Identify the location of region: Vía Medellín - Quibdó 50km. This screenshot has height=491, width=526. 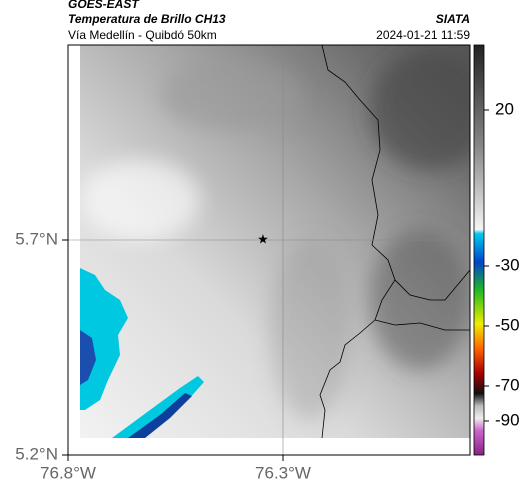
(142, 35).